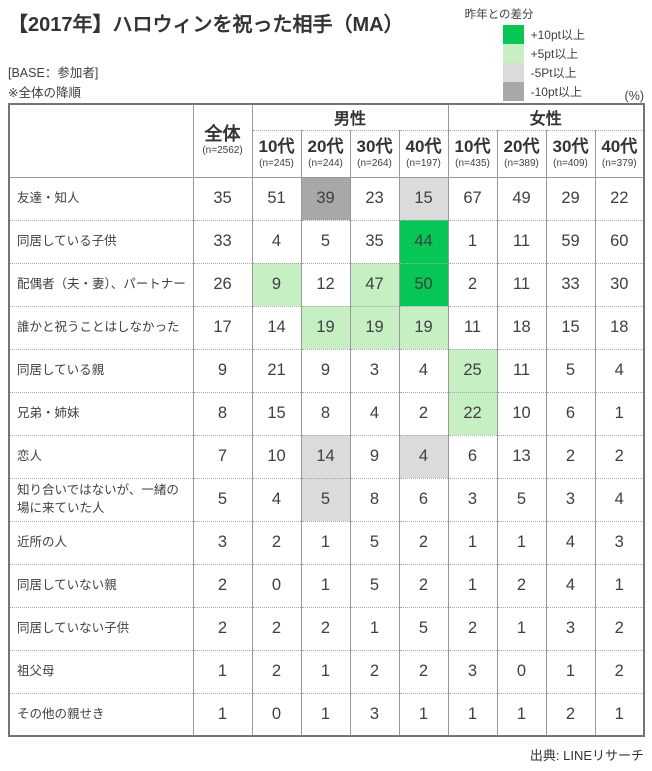 The height and width of the screenshot is (771, 652). I want to click on table-row: 同居している子供 33 4 5 35 44 1 11 59 60, so click(326, 241).